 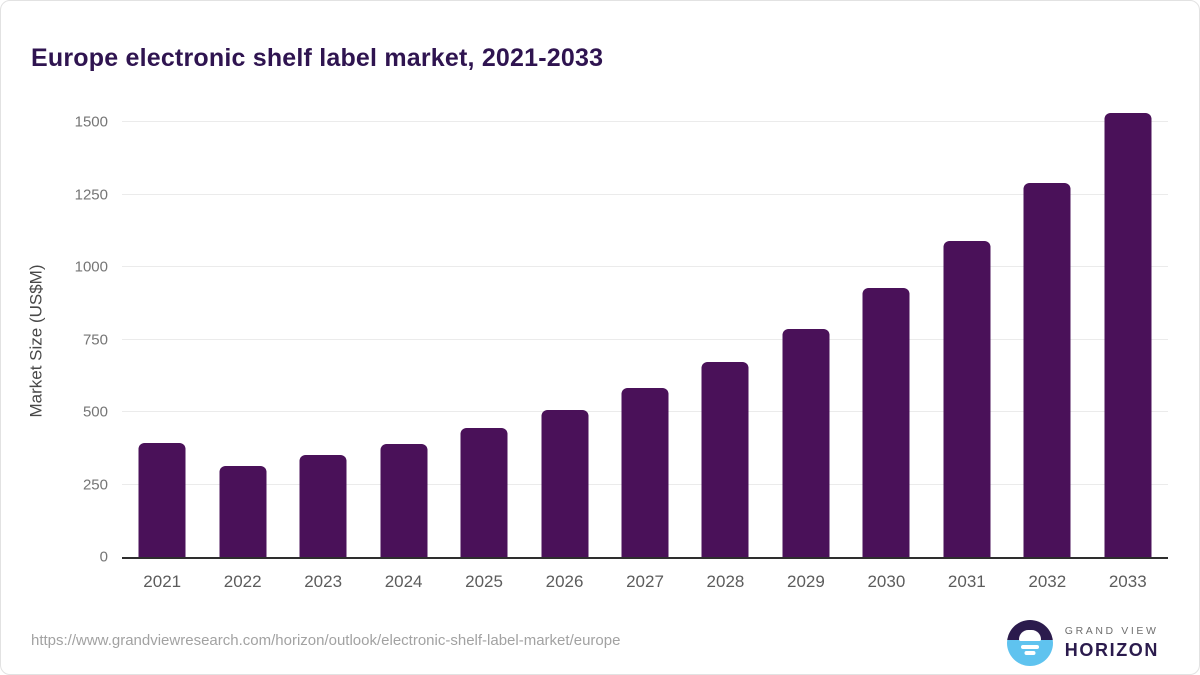 What do you see at coordinates (91, 122) in the screenshot?
I see `y-axis-tick-label-1500: 1500` at bounding box center [91, 122].